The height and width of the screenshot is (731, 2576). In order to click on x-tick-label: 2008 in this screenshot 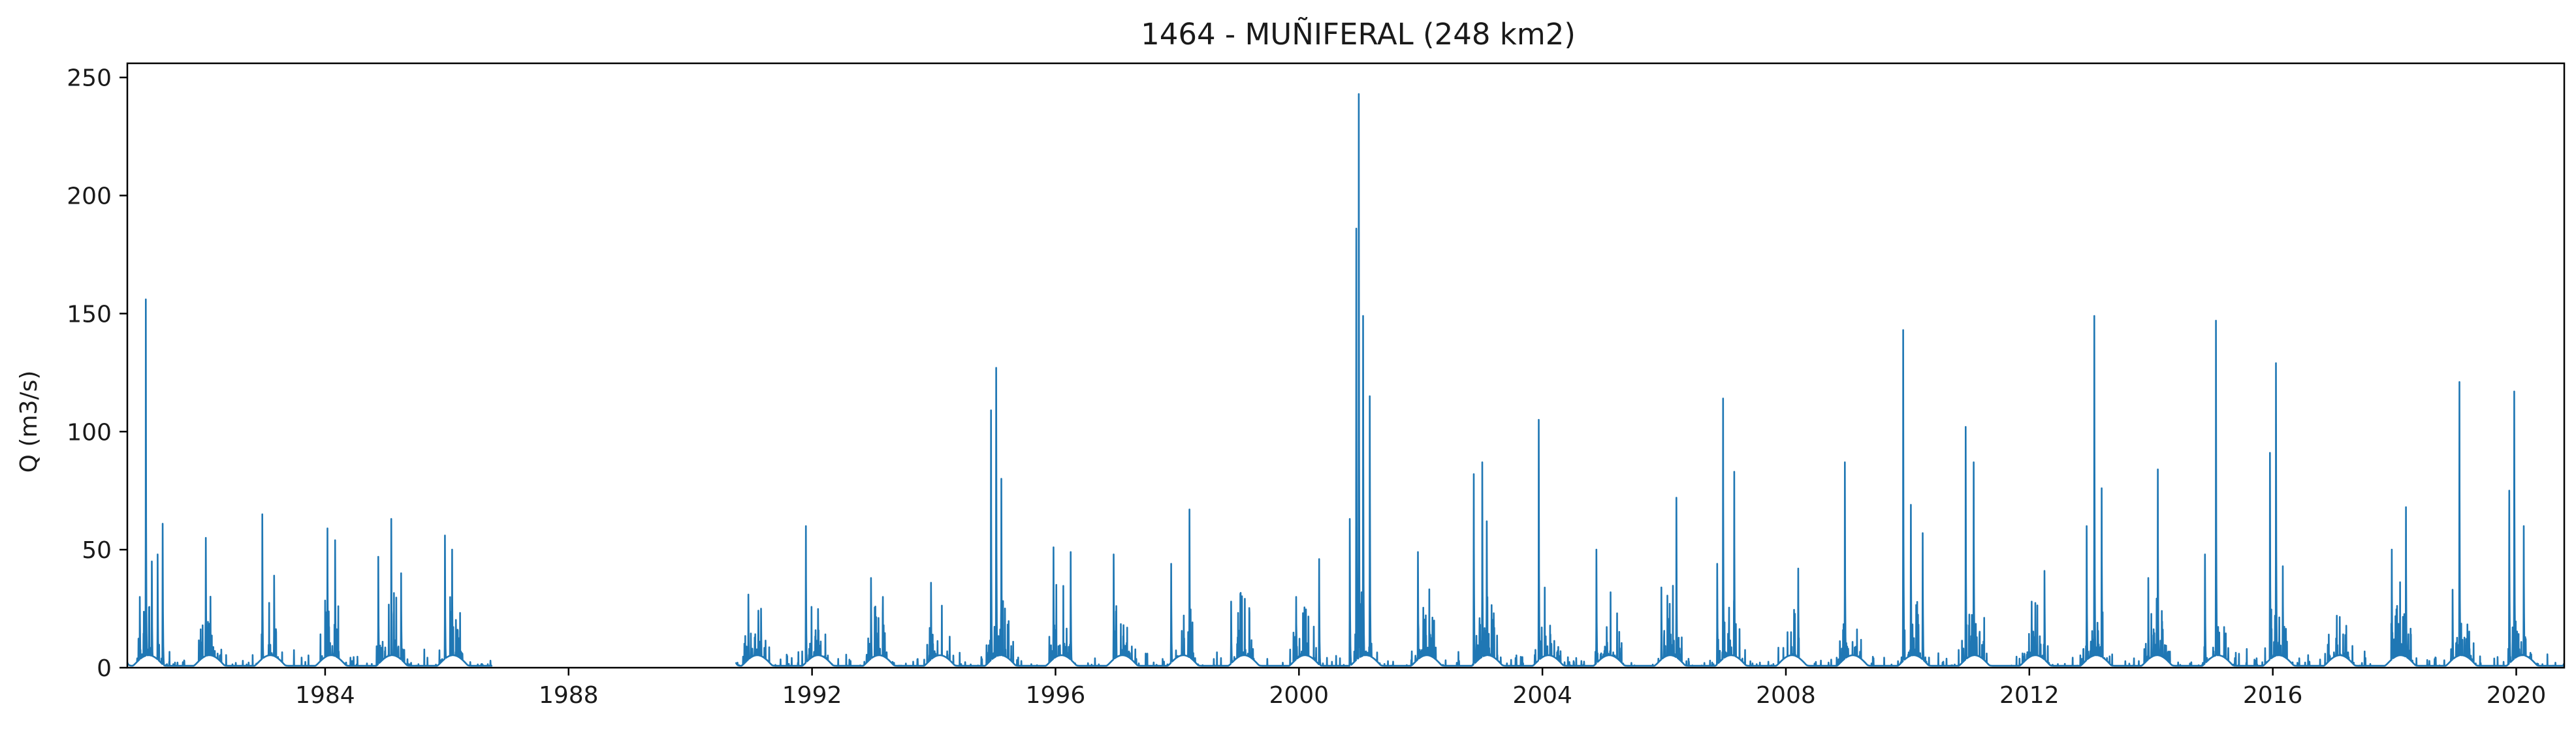, I will do `click(1786, 696)`.